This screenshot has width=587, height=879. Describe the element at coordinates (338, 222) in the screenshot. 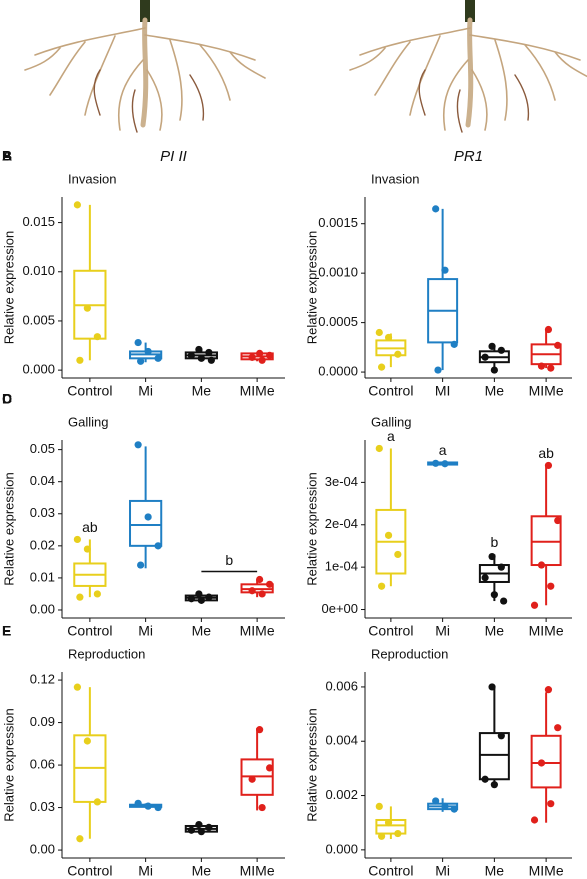

I see `y-tick-label: 0.0015` at that location.